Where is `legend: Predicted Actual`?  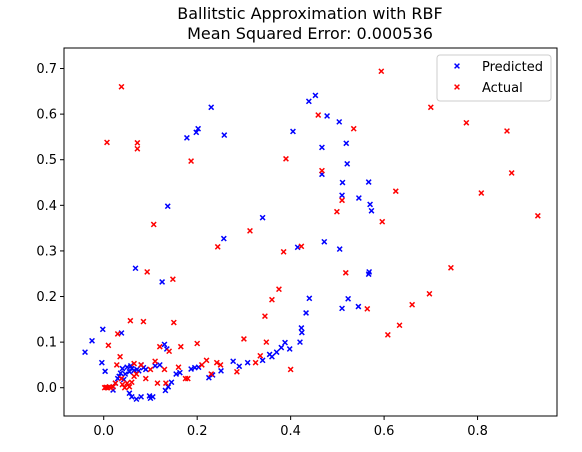 legend: Predicted Actual is located at coordinates (494, 78).